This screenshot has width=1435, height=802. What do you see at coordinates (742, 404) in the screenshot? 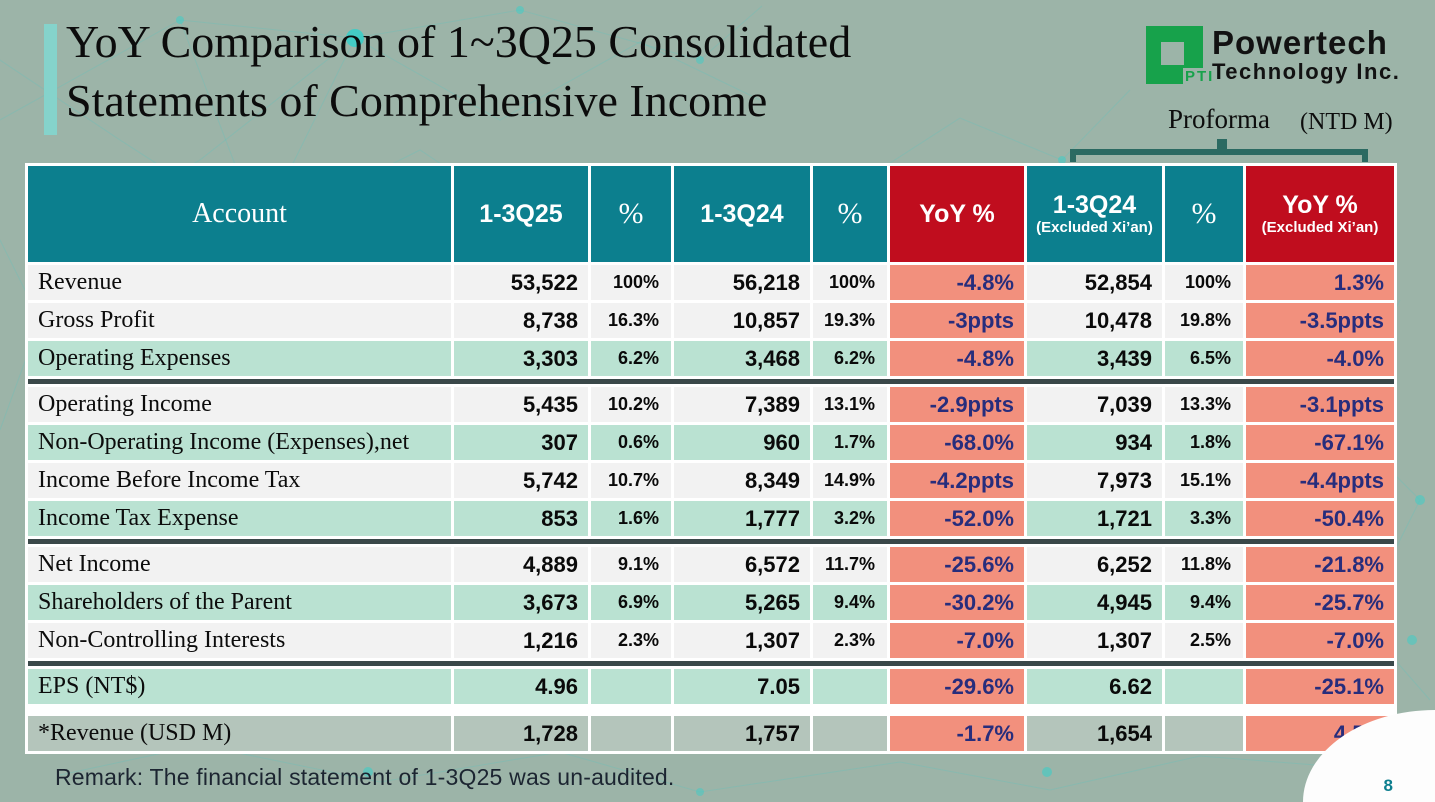
I see `q24-value-cell: 7,389` at bounding box center [742, 404].